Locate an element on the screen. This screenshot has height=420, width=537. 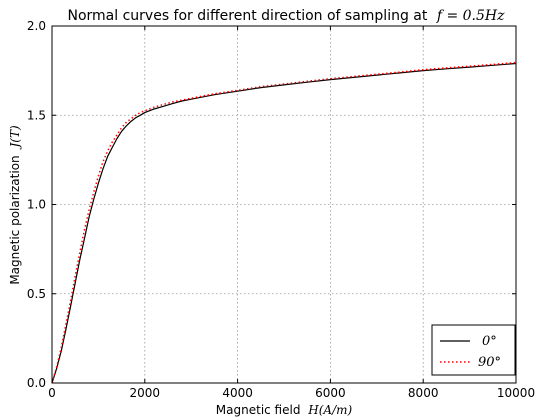
x-tick-label: 0 is located at coordinates (52, 393).